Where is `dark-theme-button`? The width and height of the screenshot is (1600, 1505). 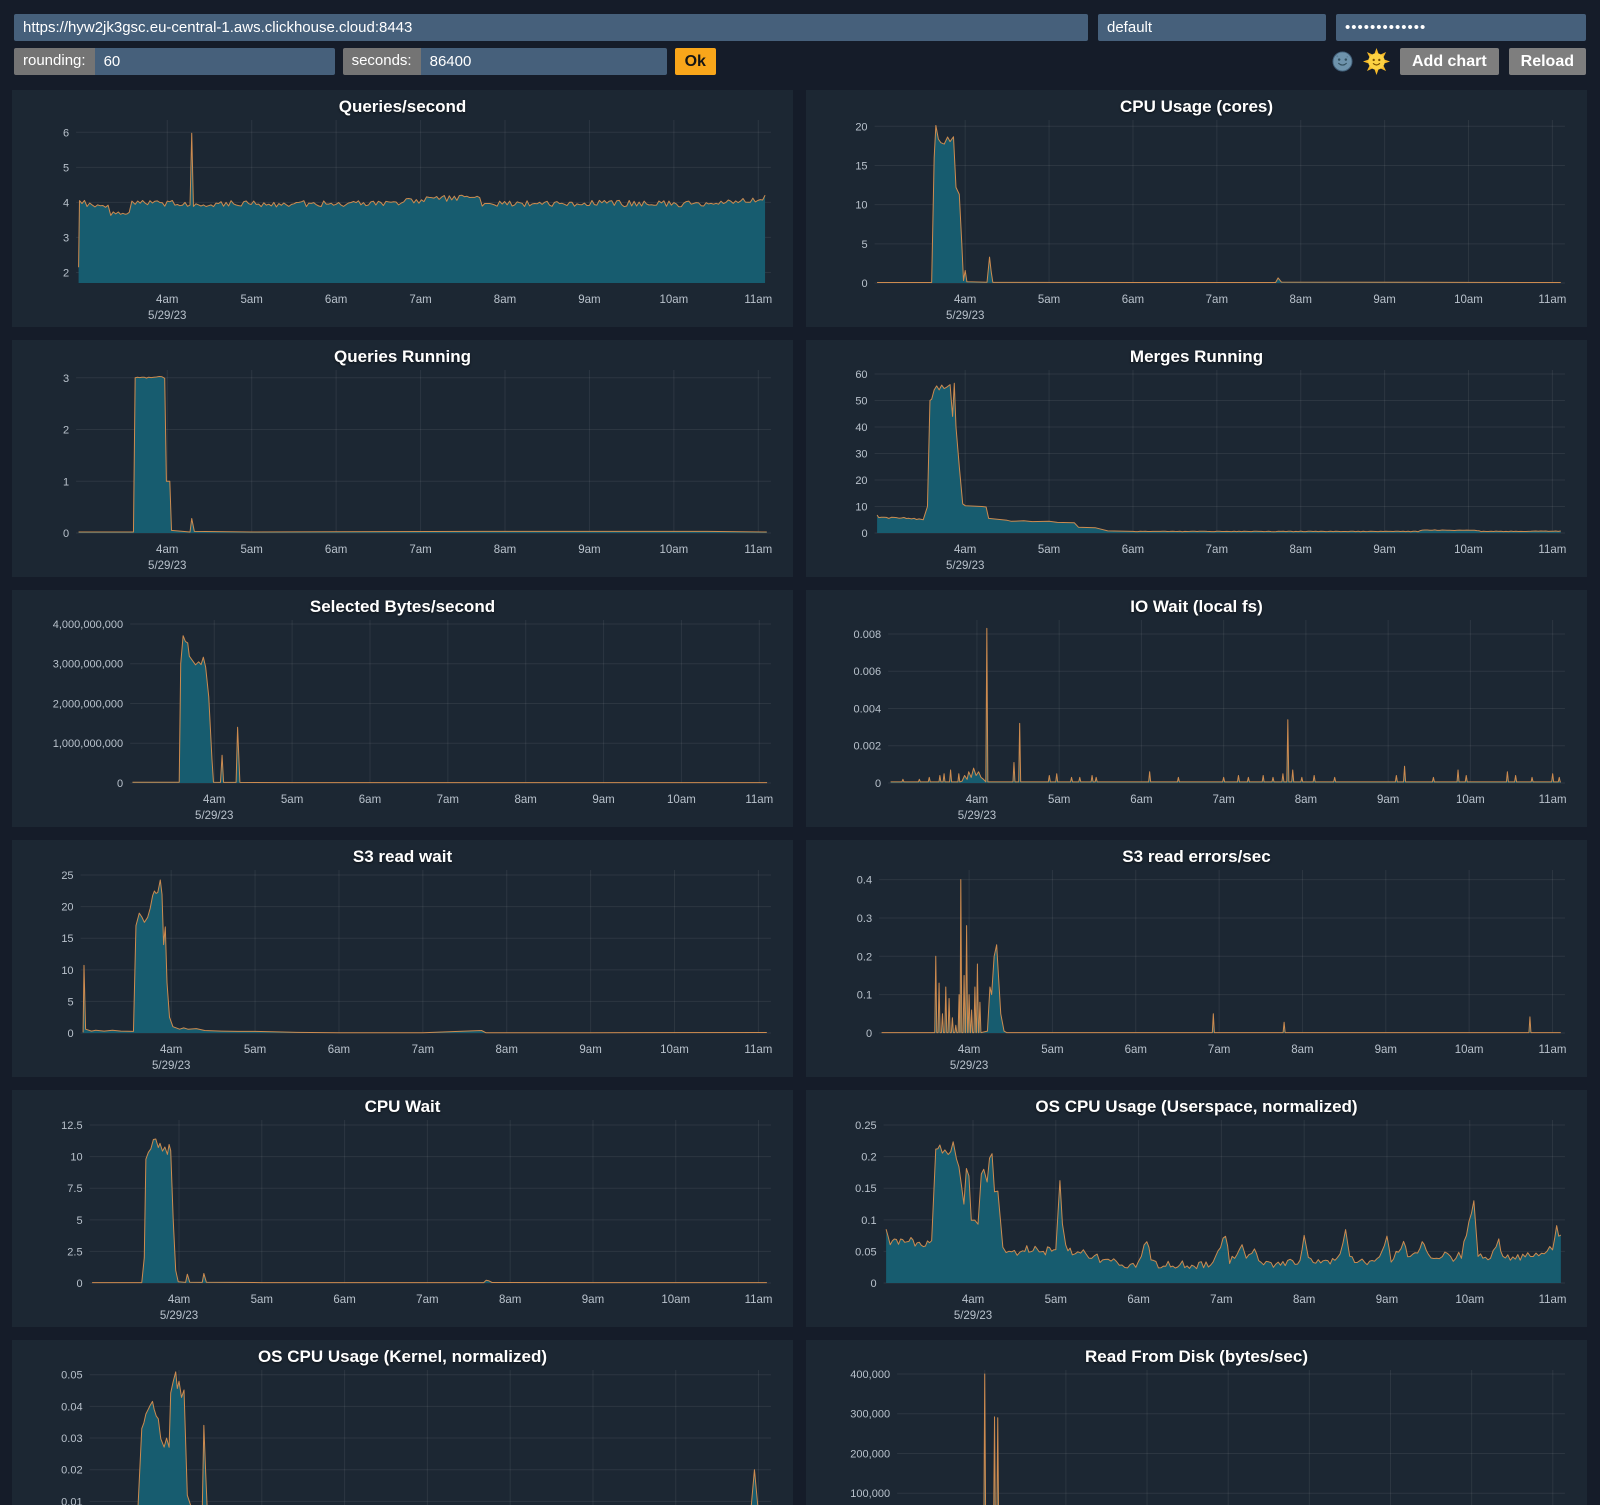 dark-theme-button is located at coordinates (1342, 61).